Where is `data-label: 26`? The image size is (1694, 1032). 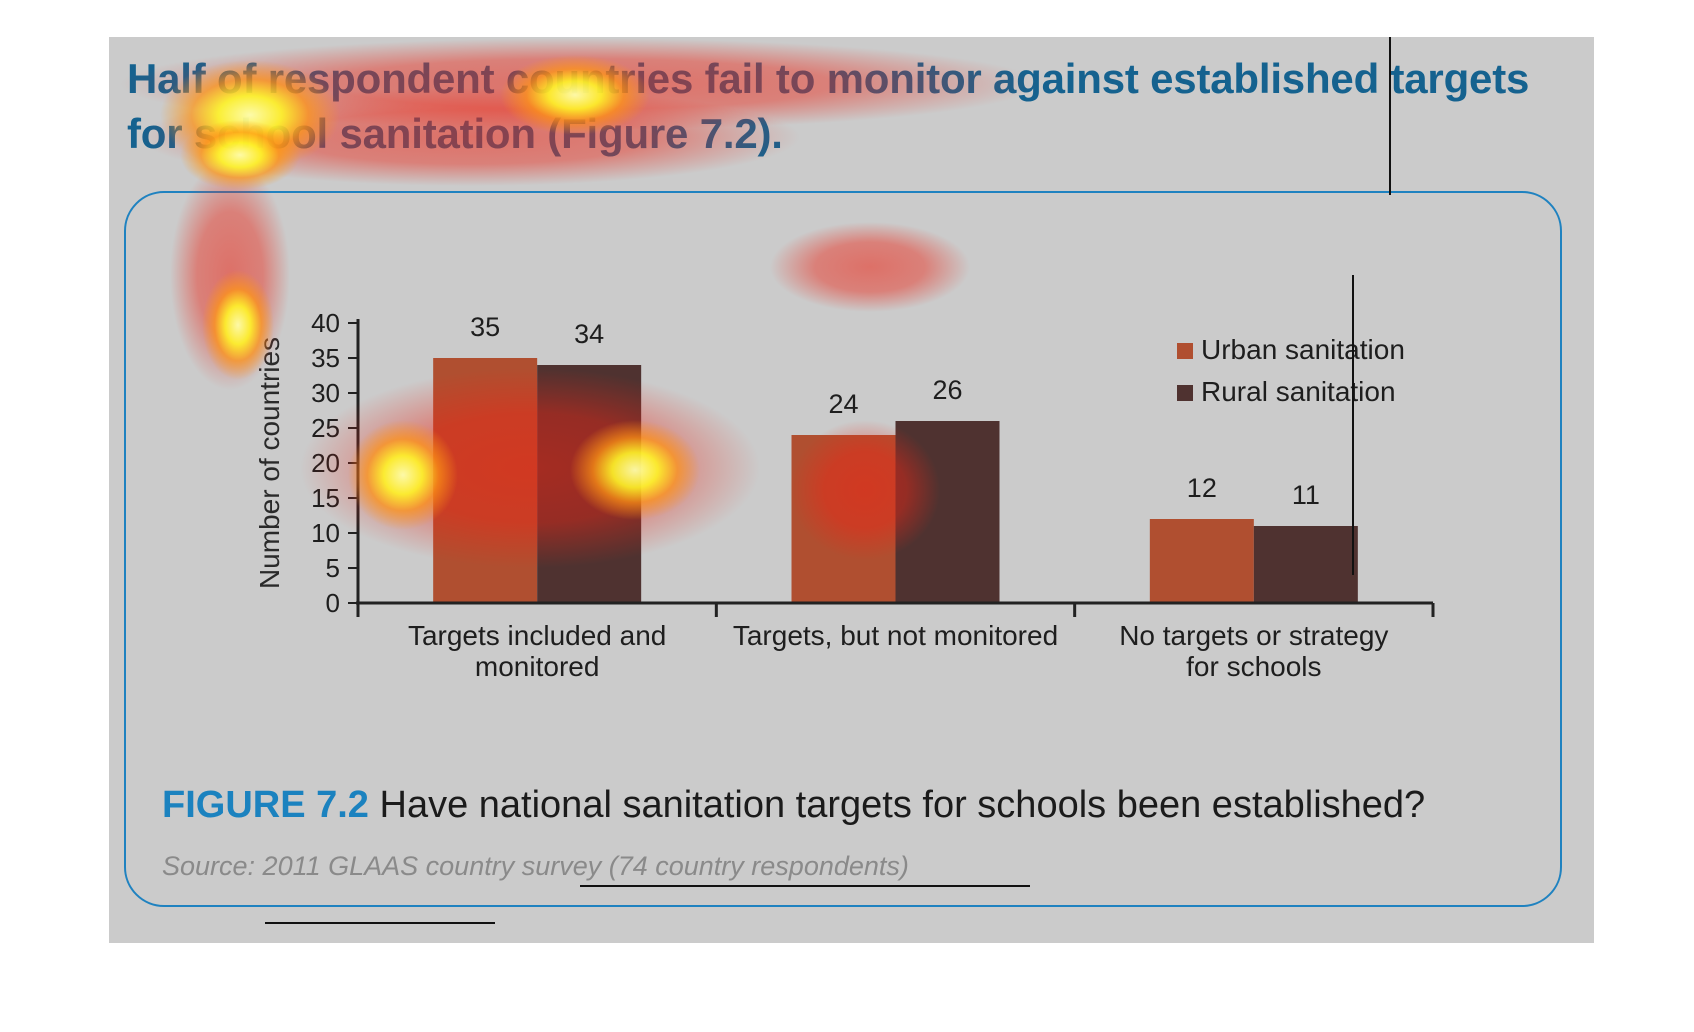
data-label: 26 is located at coordinates (947, 390).